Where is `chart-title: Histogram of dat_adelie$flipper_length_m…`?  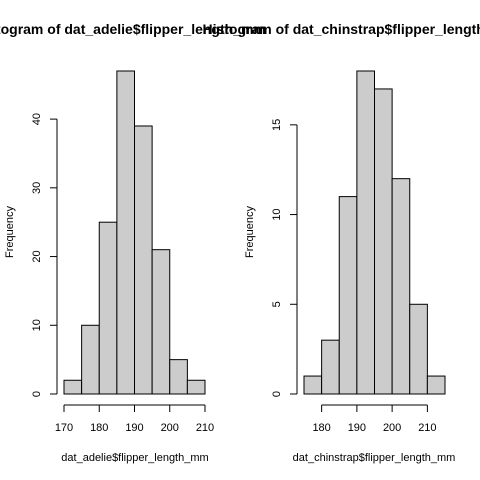 chart-title: Histogram of dat_adelie$flipper_length_m… is located at coordinates (133, 29).